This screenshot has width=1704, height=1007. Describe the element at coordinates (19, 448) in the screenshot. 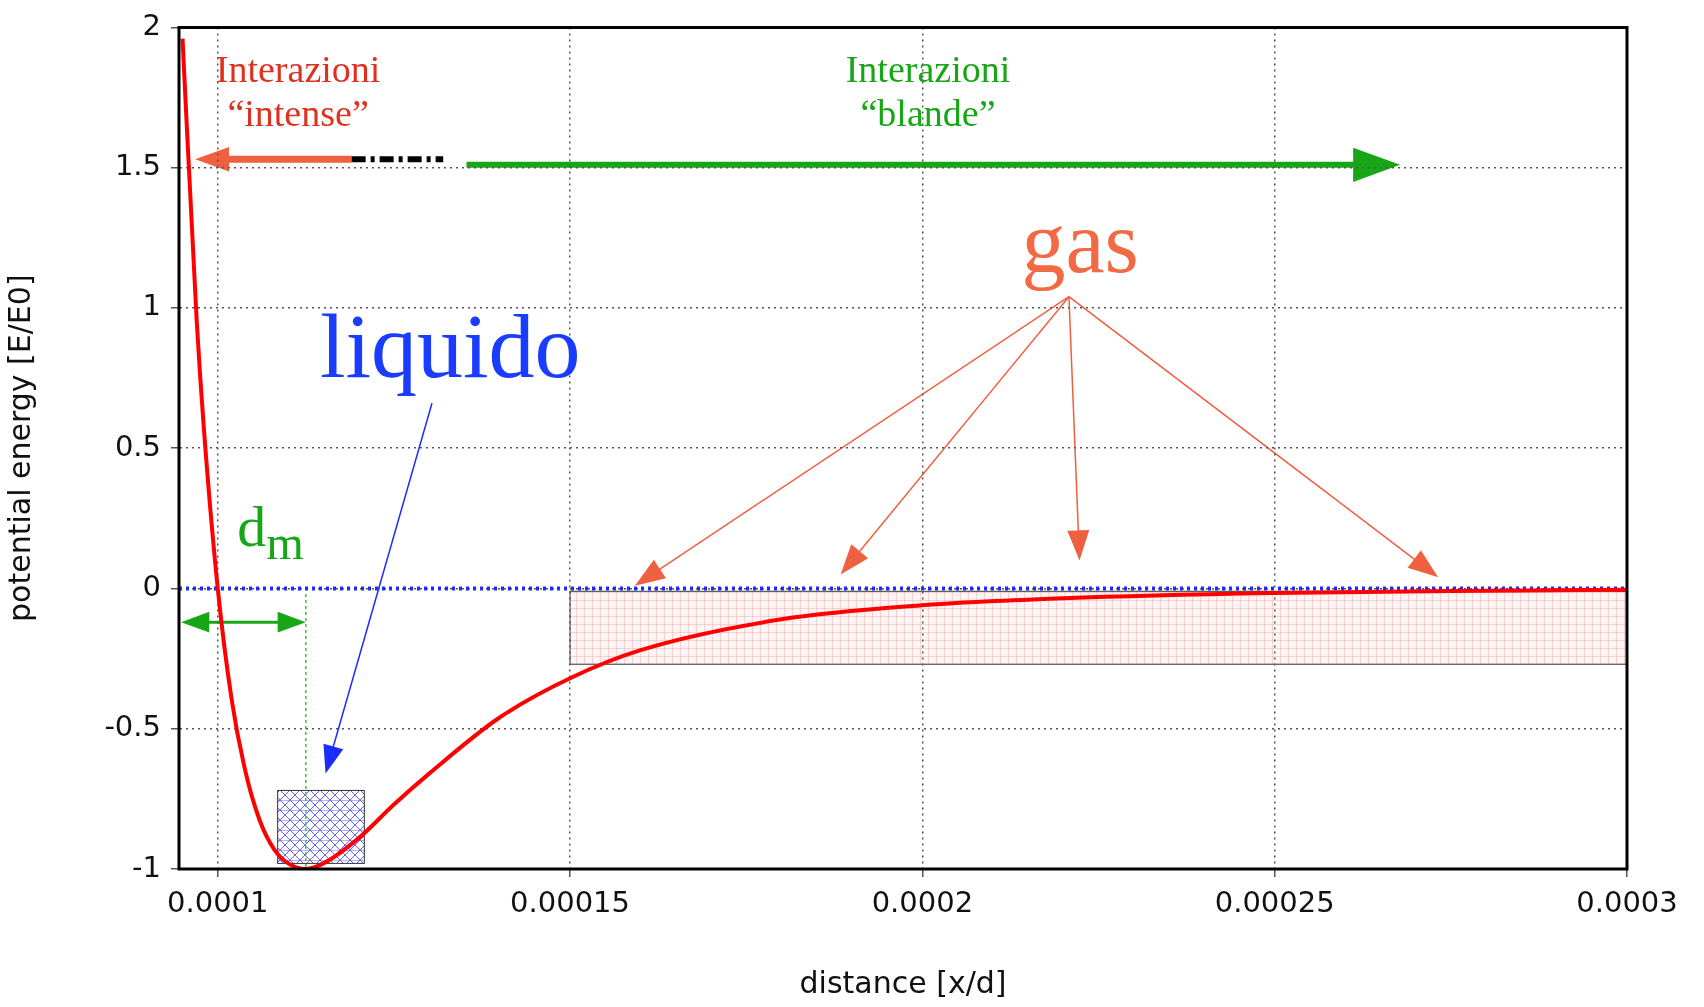

I see `y-axis-title: potential energy [E/E0]` at that location.